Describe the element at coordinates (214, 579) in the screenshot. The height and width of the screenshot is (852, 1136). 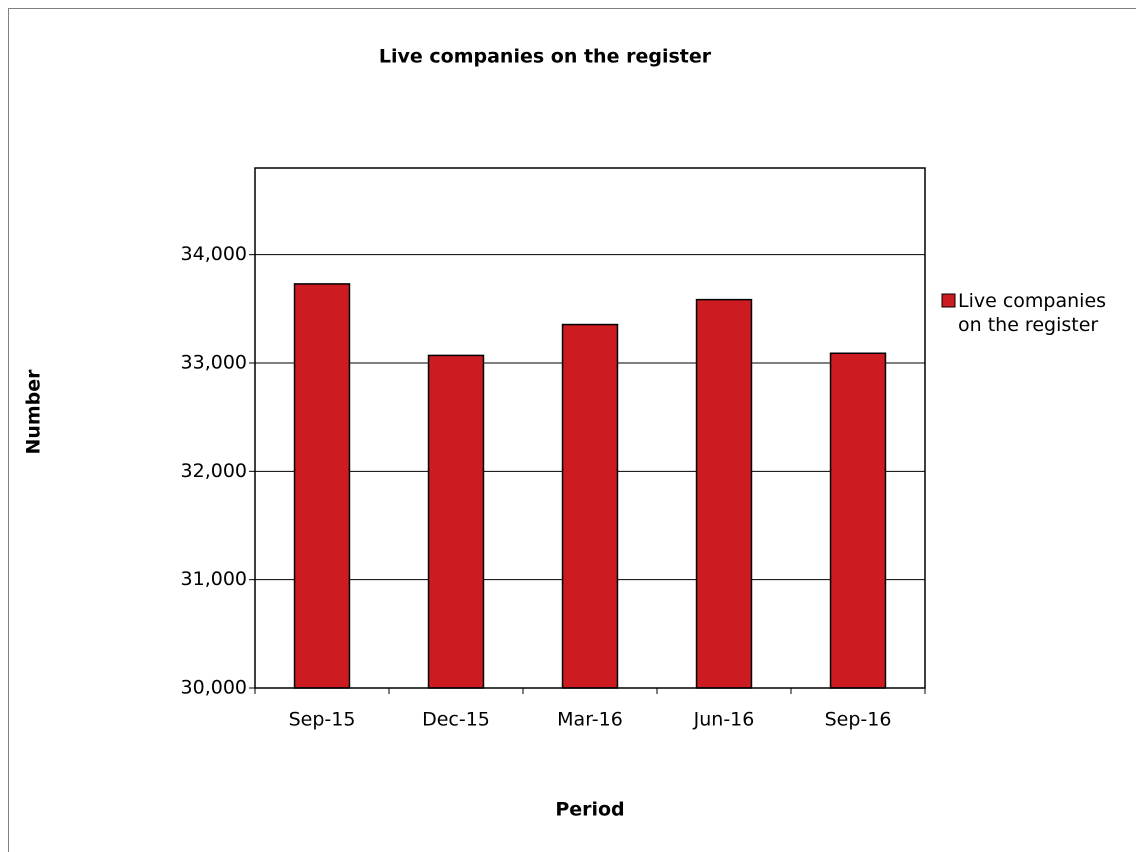
I see `y-tick-label: 31,000` at that location.